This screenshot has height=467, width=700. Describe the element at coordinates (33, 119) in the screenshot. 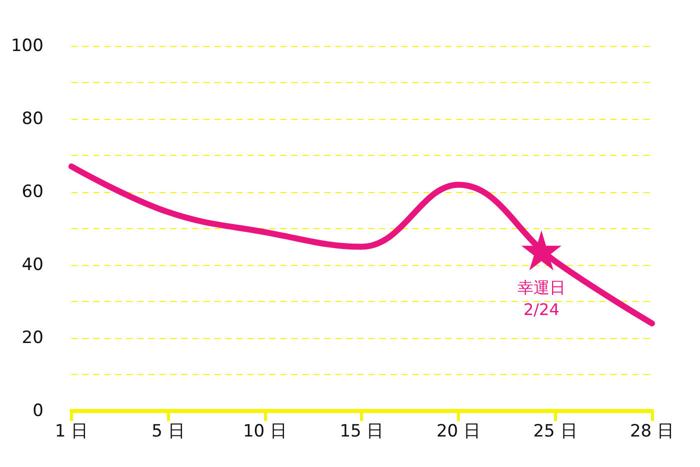

I see `y-tick-label: 80` at that location.